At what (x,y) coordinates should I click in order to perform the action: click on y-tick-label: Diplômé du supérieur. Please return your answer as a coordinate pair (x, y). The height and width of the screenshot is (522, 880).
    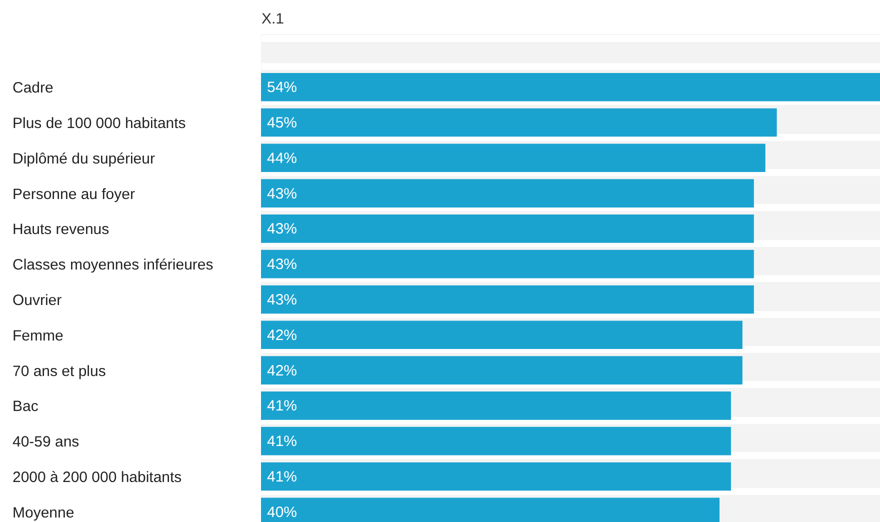
    Looking at the image, I should click on (83, 159).